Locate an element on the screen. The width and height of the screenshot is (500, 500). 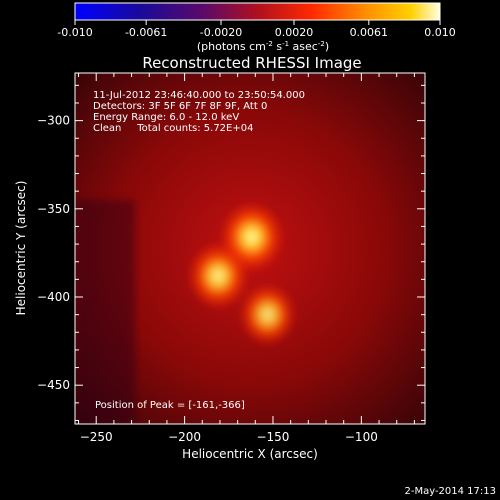
info-peak-position: Position of Peak = [-161,-366] is located at coordinates (170, 405).